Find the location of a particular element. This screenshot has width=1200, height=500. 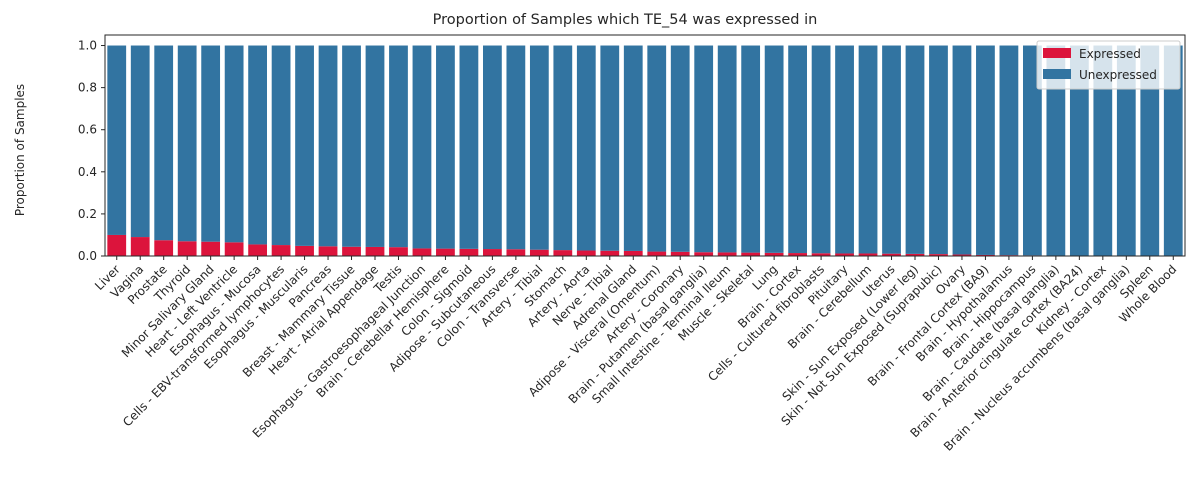

y-tick-label: 0.8 is located at coordinates (87, 88).